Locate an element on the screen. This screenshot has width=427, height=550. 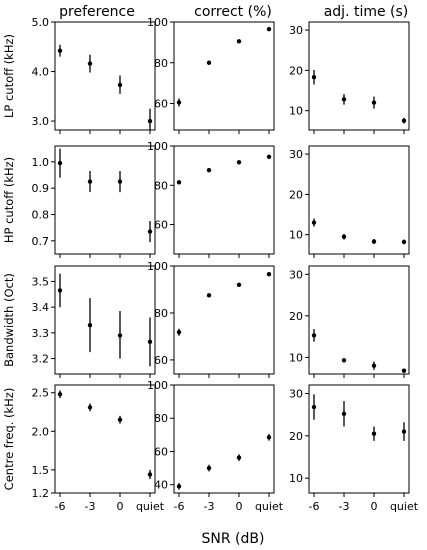
y-tick-label: 0.9 is located at coordinates (41, 188).